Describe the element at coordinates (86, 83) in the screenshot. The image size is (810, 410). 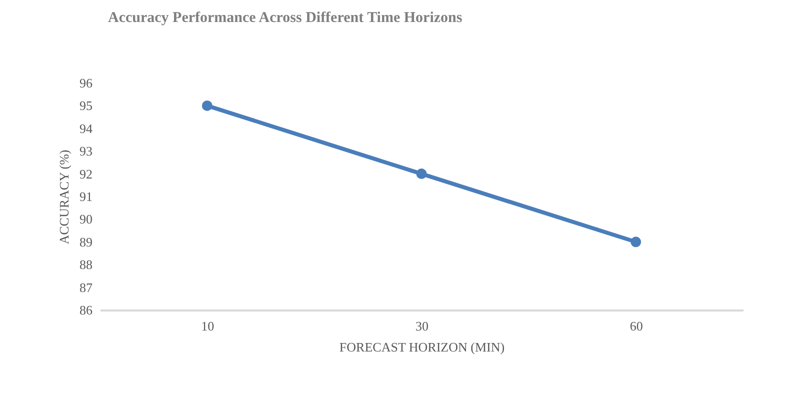
I see `y-tick-label: 96` at that location.